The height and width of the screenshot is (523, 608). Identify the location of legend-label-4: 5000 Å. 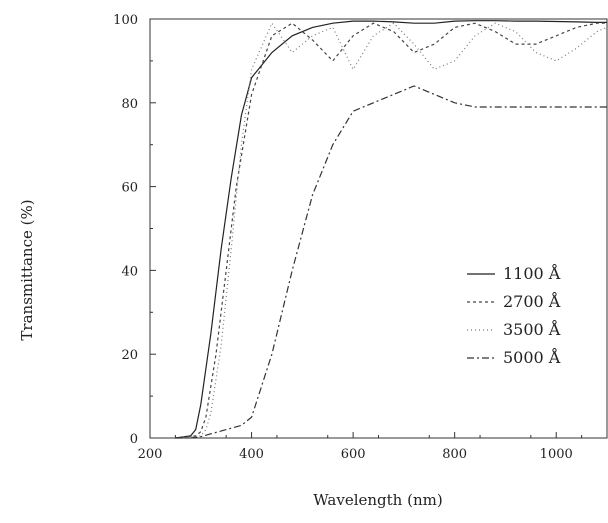
(532, 357).